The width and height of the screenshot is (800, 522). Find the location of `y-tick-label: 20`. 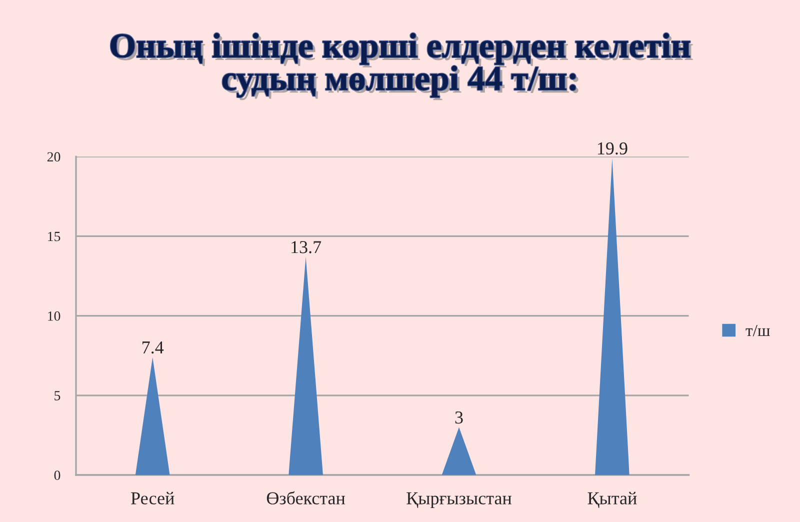

y-tick-label: 20 is located at coordinates (53, 157).